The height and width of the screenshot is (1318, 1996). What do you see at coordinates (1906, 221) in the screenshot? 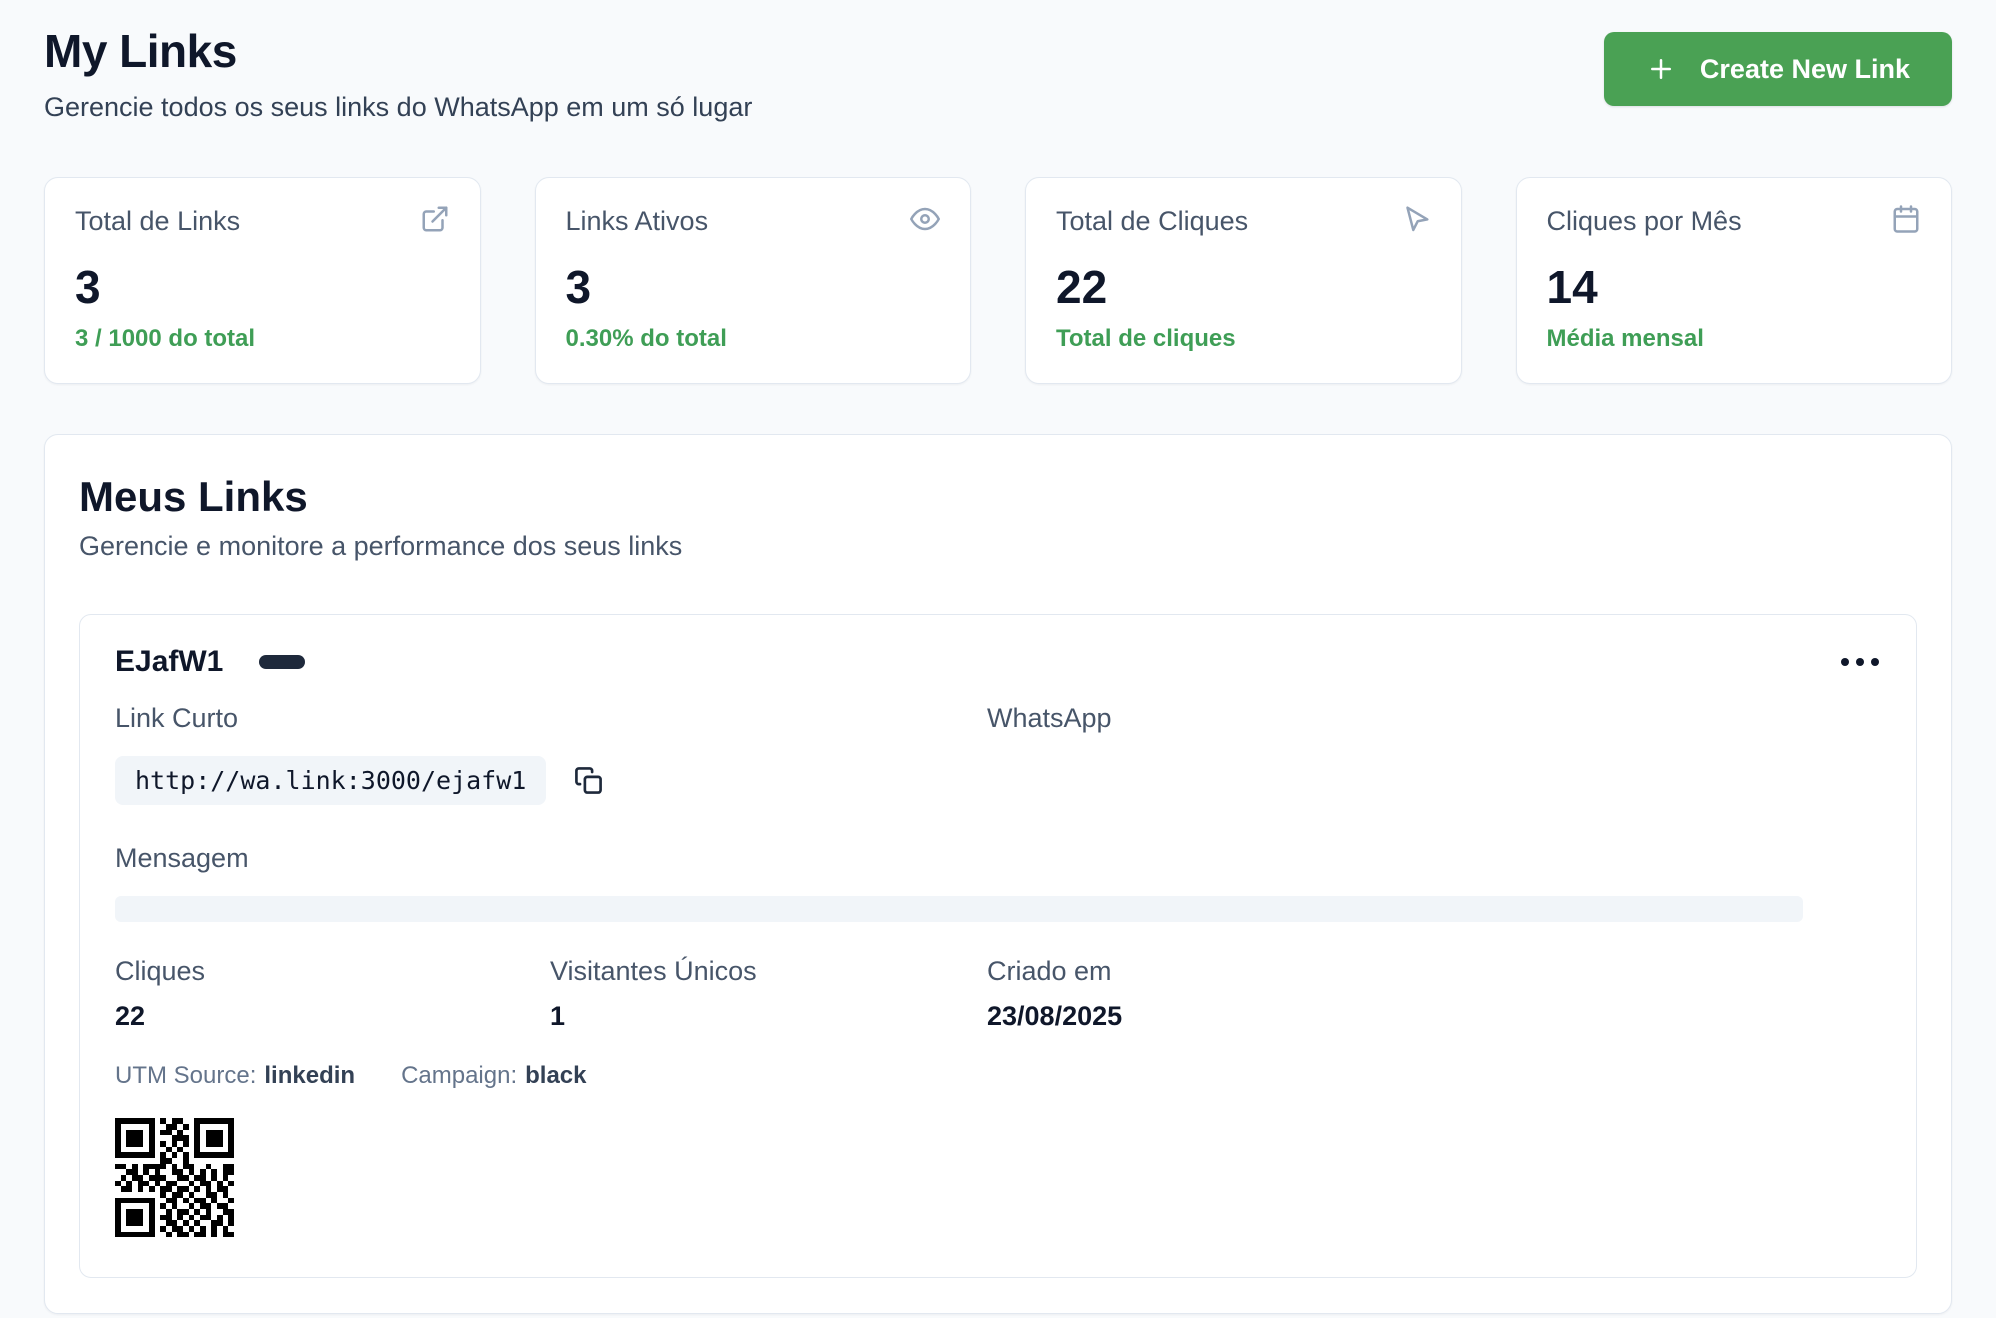
I see `calendar-icon` at bounding box center [1906, 221].